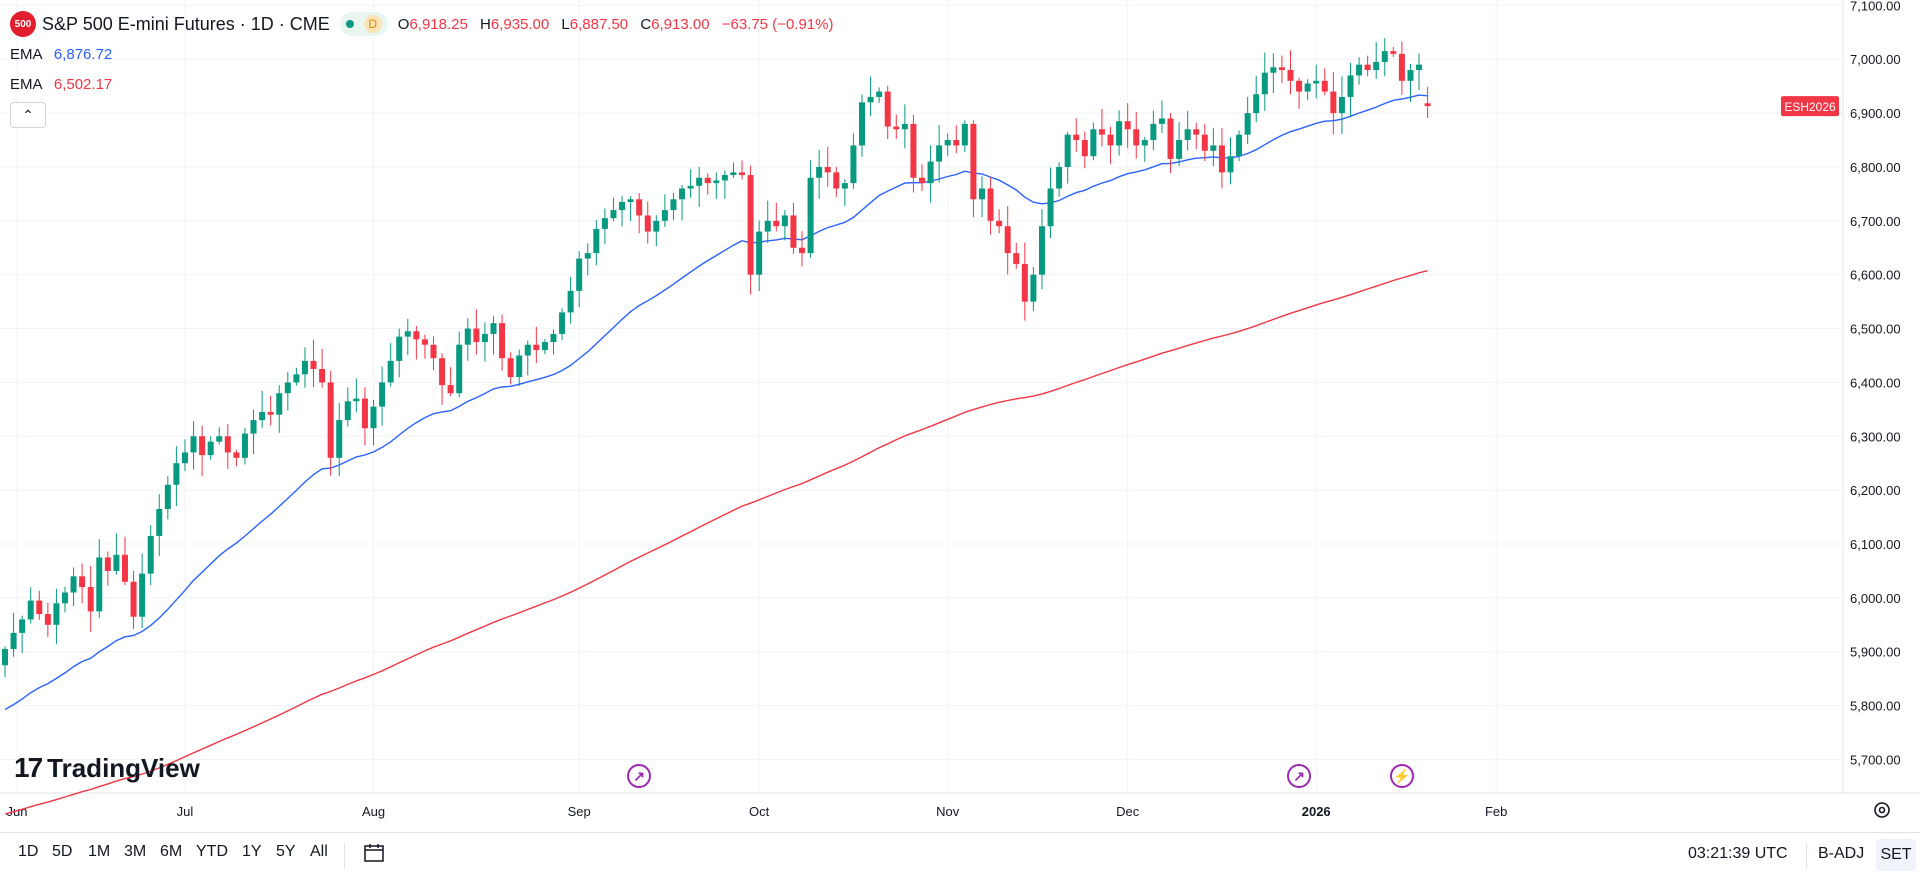 The width and height of the screenshot is (1920, 877). What do you see at coordinates (212, 851) in the screenshot?
I see `range-ytd-button: YTD` at bounding box center [212, 851].